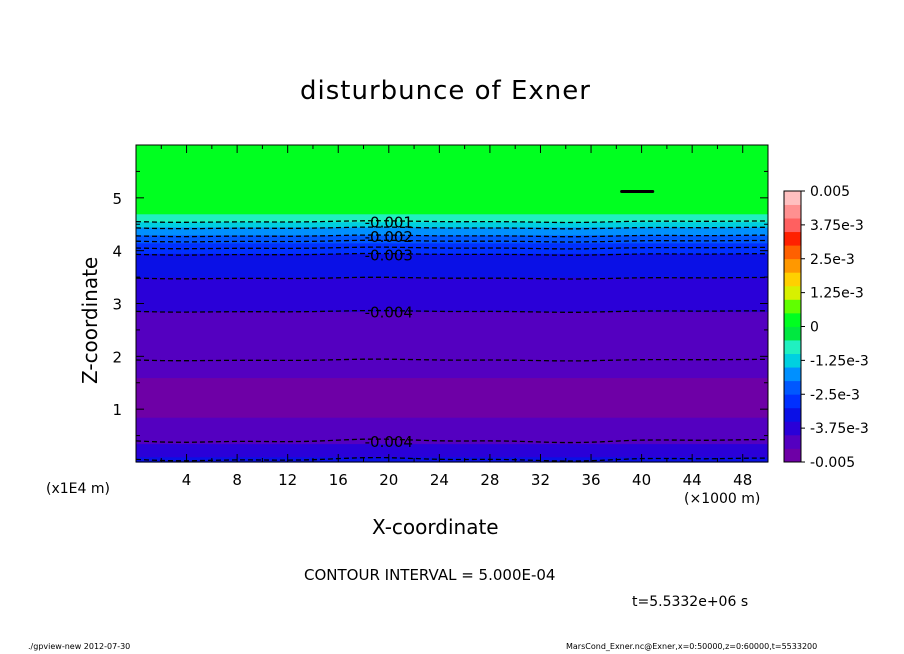 The height and width of the screenshot is (654, 904). What do you see at coordinates (830, 192) in the screenshot?
I see `colorbar-tick-label: 0.005` at bounding box center [830, 192].